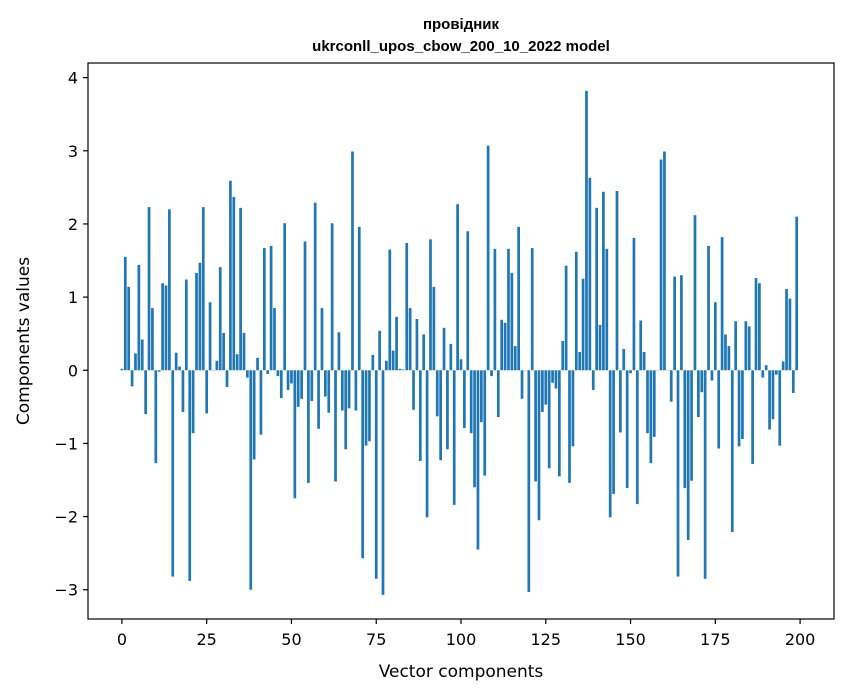 The width and height of the screenshot is (847, 696). I want to click on y-tick-label: 3, so click(73, 151).